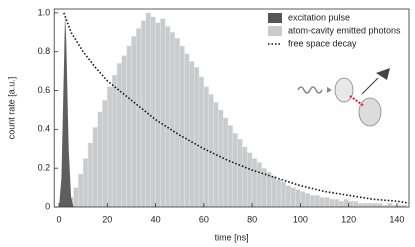 The height and width of the screenshot is (247, 415). Describe the element at coordinates (156, 219) in the screenshot. I see `x-tick-label: 40` at that location.